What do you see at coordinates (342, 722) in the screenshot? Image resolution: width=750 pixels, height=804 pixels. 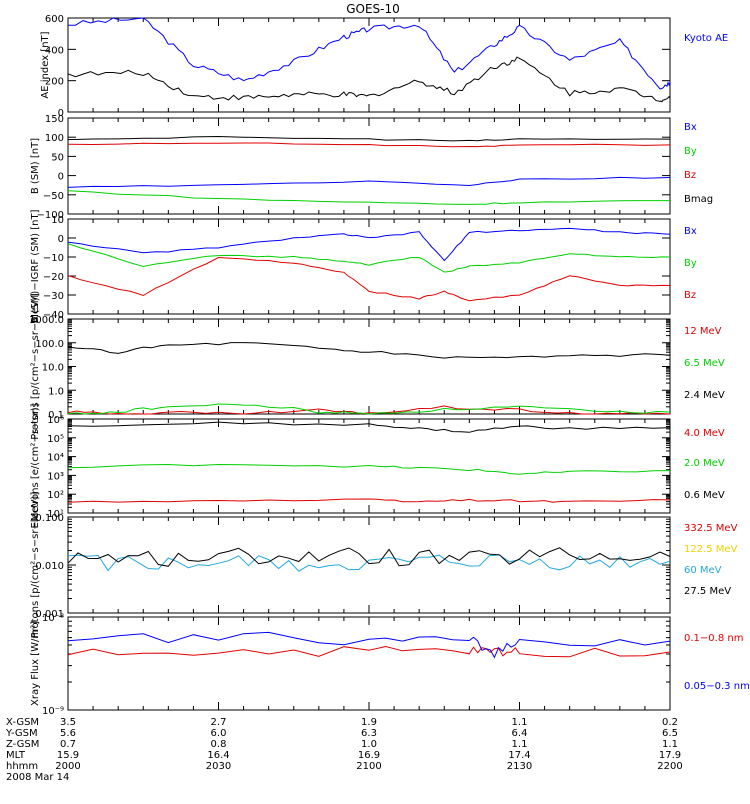 I see `ephemeris-row: X-GSM 3.5 2.7 1.9 1.1 0.2` at bounding box center [342, 722].